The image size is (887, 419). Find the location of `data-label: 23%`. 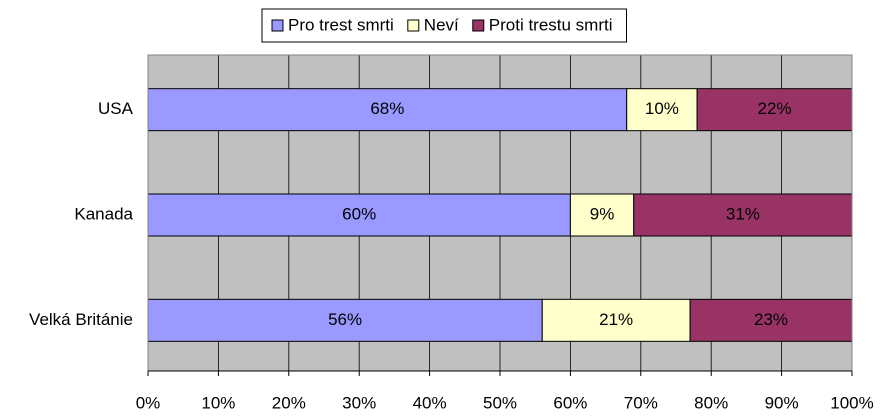

data-label: 23% is located at coordinates (771, 319).